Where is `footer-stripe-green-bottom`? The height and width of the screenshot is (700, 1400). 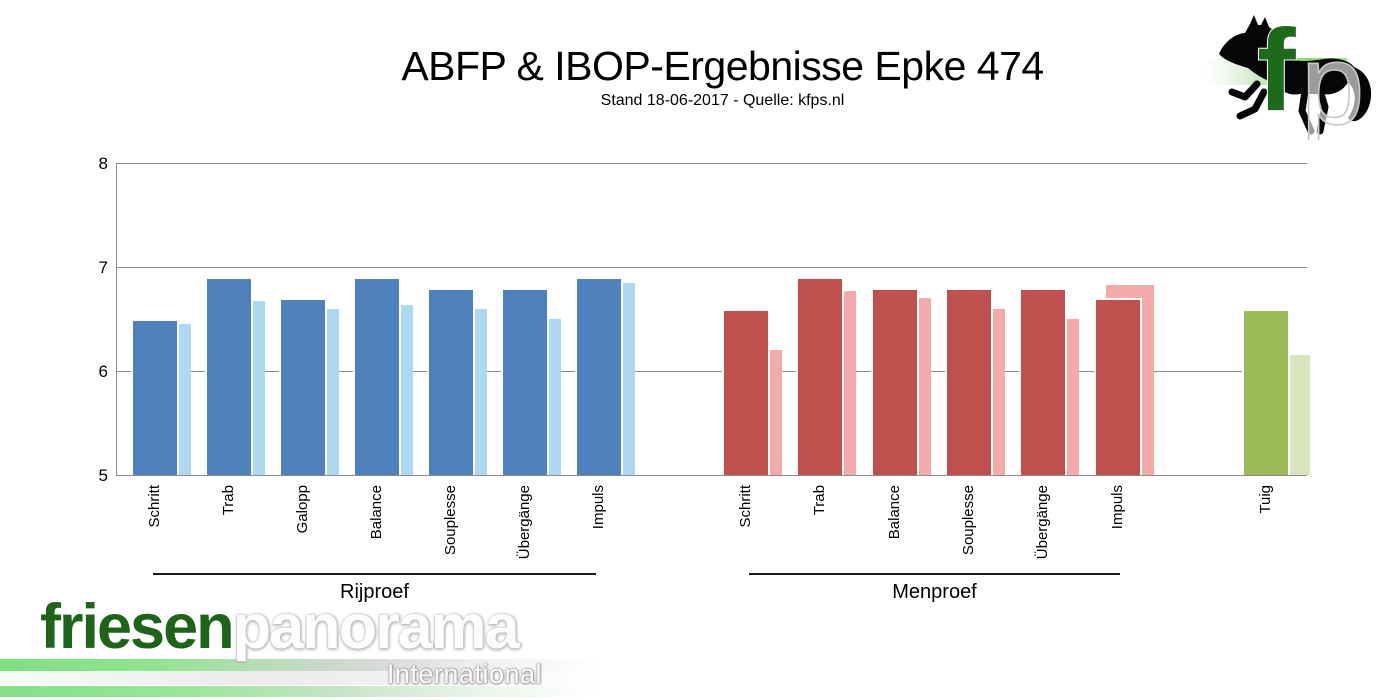 footer-stripe-green-bottom is located at coordinates (300, 691).